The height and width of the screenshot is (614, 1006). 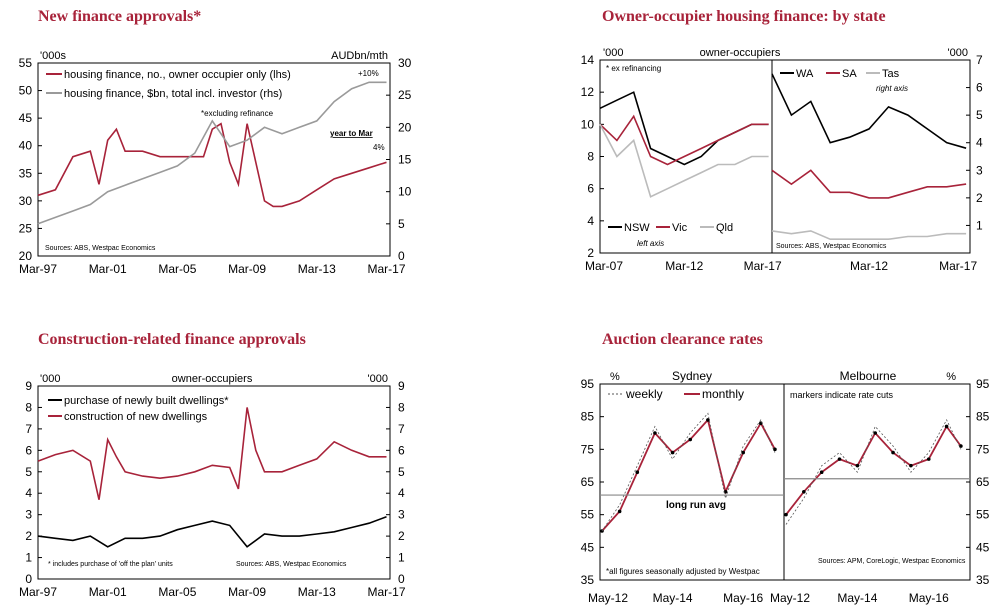 What do you see at coordinates (368, 73) in the screenshot?
I see `chart1-annotation-10pct: +10%` at bounding box center [368, 73].